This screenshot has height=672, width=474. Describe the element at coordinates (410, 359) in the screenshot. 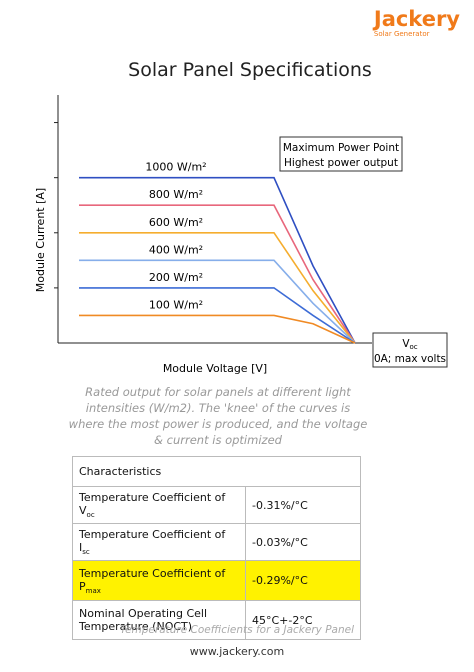

I see `voc-note: 0A; max volts` at that location.